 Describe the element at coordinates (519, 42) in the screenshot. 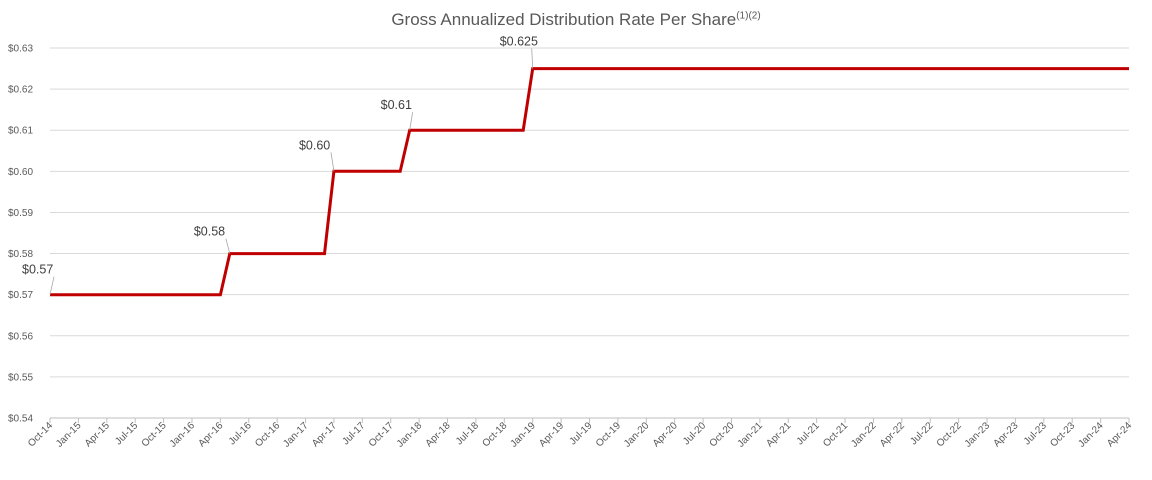

I see `data-label: $0.625` at that location.